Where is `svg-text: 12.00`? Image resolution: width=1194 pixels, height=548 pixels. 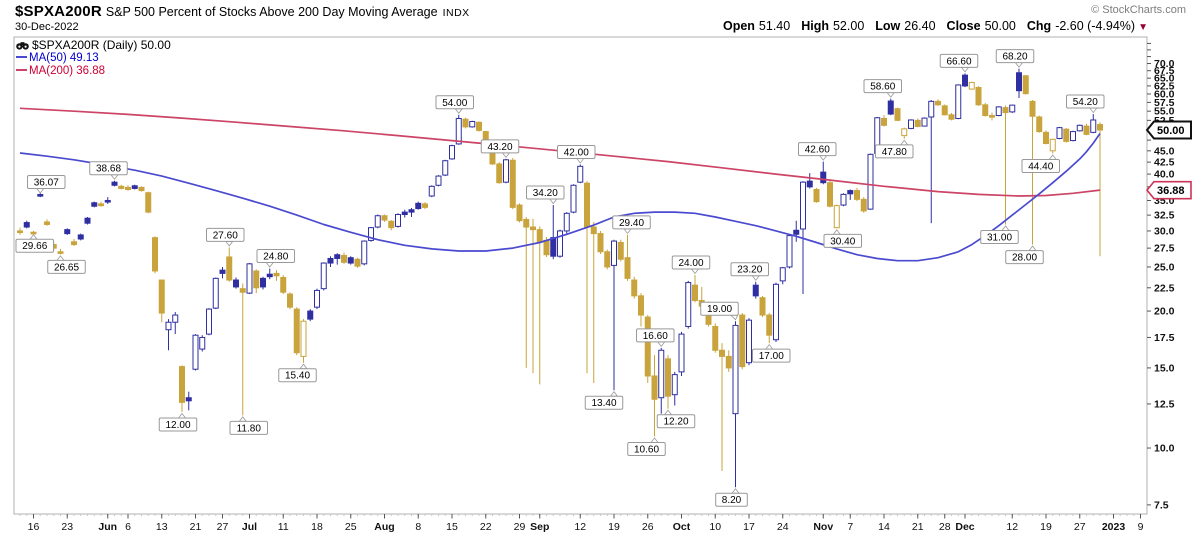
svg-text: 12.00 is located at coordinates (177, 425).